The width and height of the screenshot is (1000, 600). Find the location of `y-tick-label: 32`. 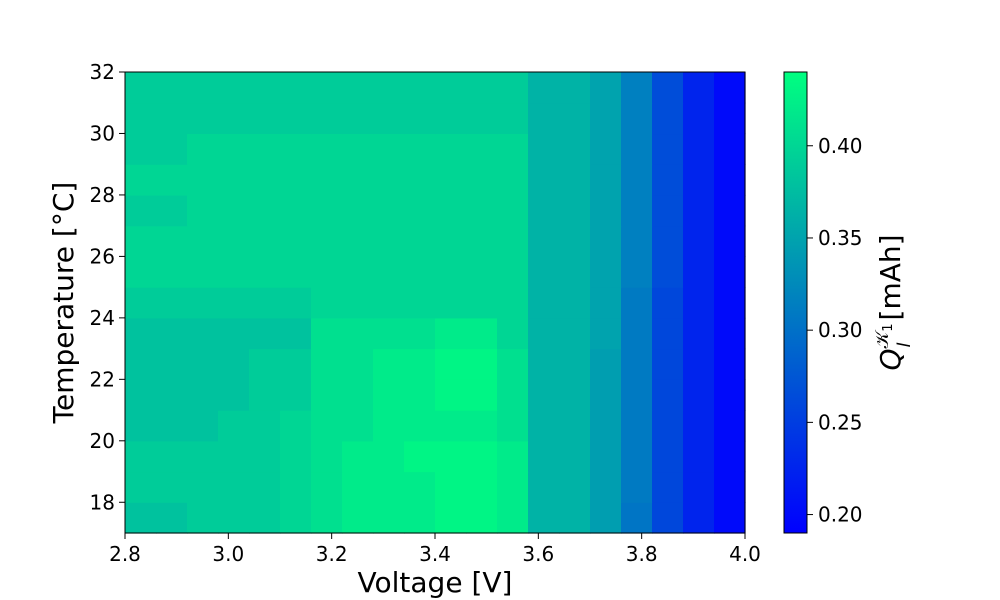

y-tick-label: 32 is located at coordinates (102, 72).